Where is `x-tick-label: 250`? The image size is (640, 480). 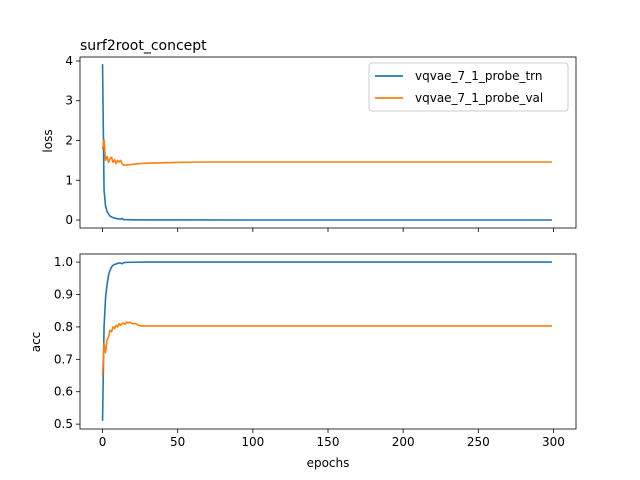
x-tick-label: 250 is located at coordinates (478, 442).